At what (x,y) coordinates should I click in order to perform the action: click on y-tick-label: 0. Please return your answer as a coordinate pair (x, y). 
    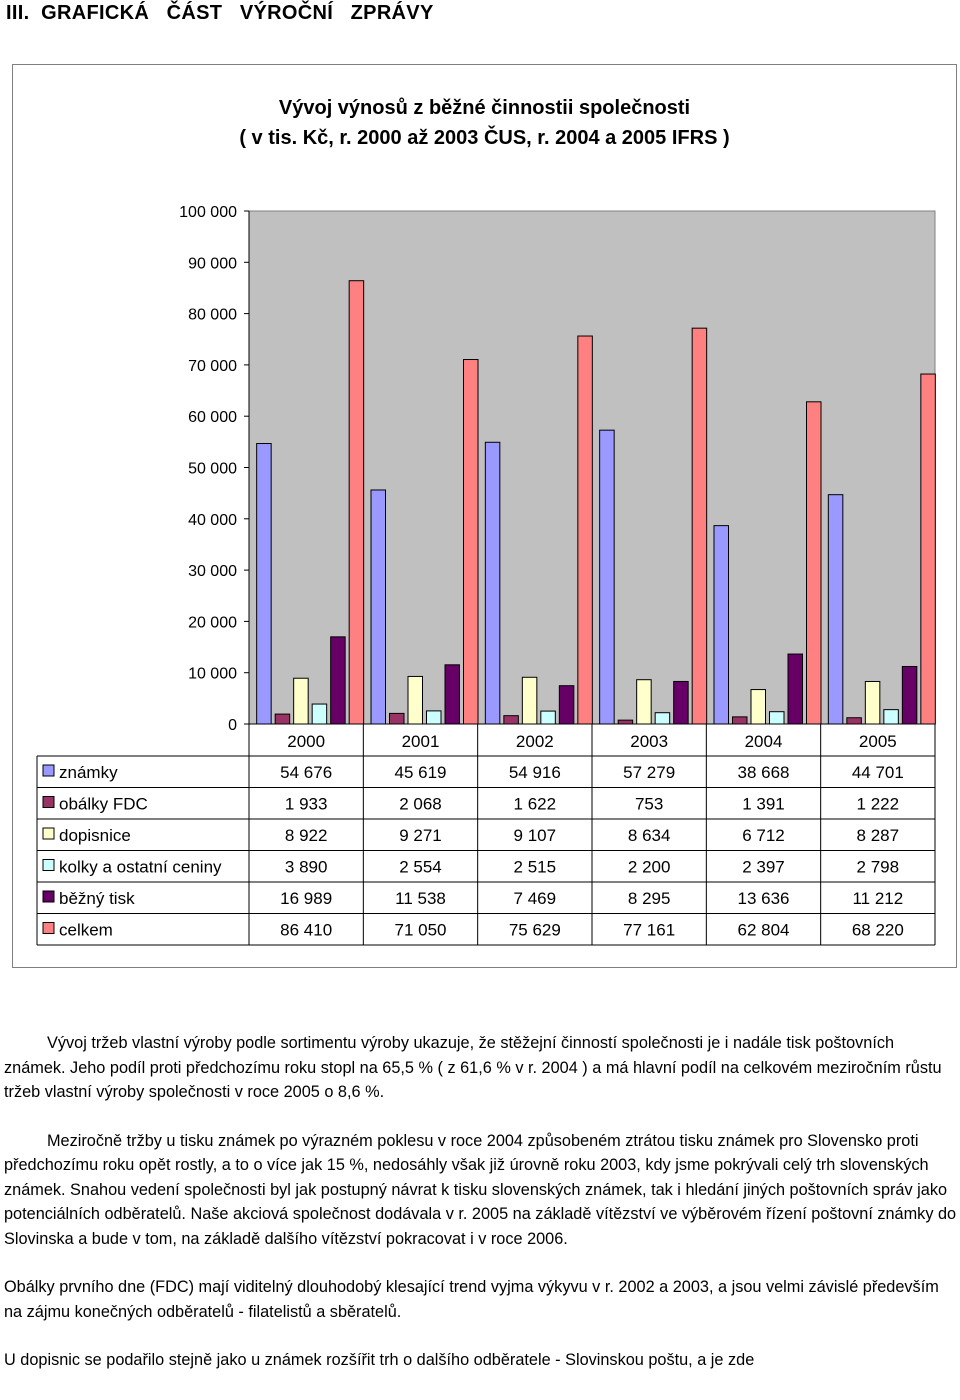
    Looking at the image, I should click on (232, 725).